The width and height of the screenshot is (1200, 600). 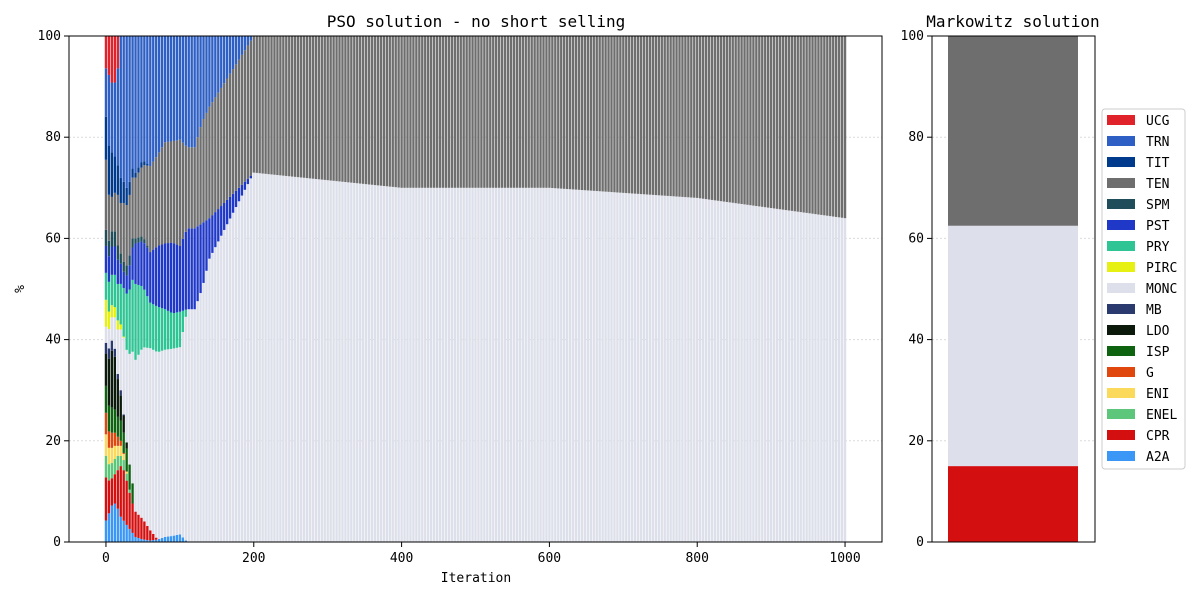 What do you see at coordinates (696, 558) in the screenshot?
I see `pso-x-tick-label: 800` at bounding box center [696, 558].